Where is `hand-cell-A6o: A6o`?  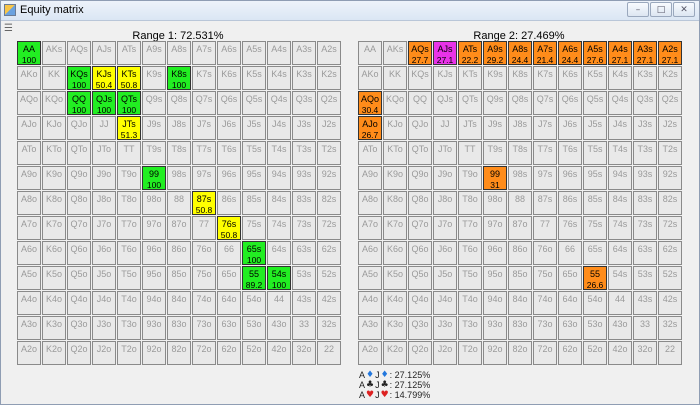 hand-cell-A6o: A6o is located at coordinates (370, 253).